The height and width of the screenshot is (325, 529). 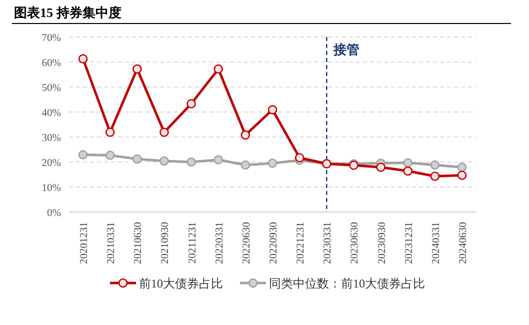 What do you see at coordinates (220, 243) in the screenshot?
I see `x-tick-label: 20220331` at bounding box center [220, 243].